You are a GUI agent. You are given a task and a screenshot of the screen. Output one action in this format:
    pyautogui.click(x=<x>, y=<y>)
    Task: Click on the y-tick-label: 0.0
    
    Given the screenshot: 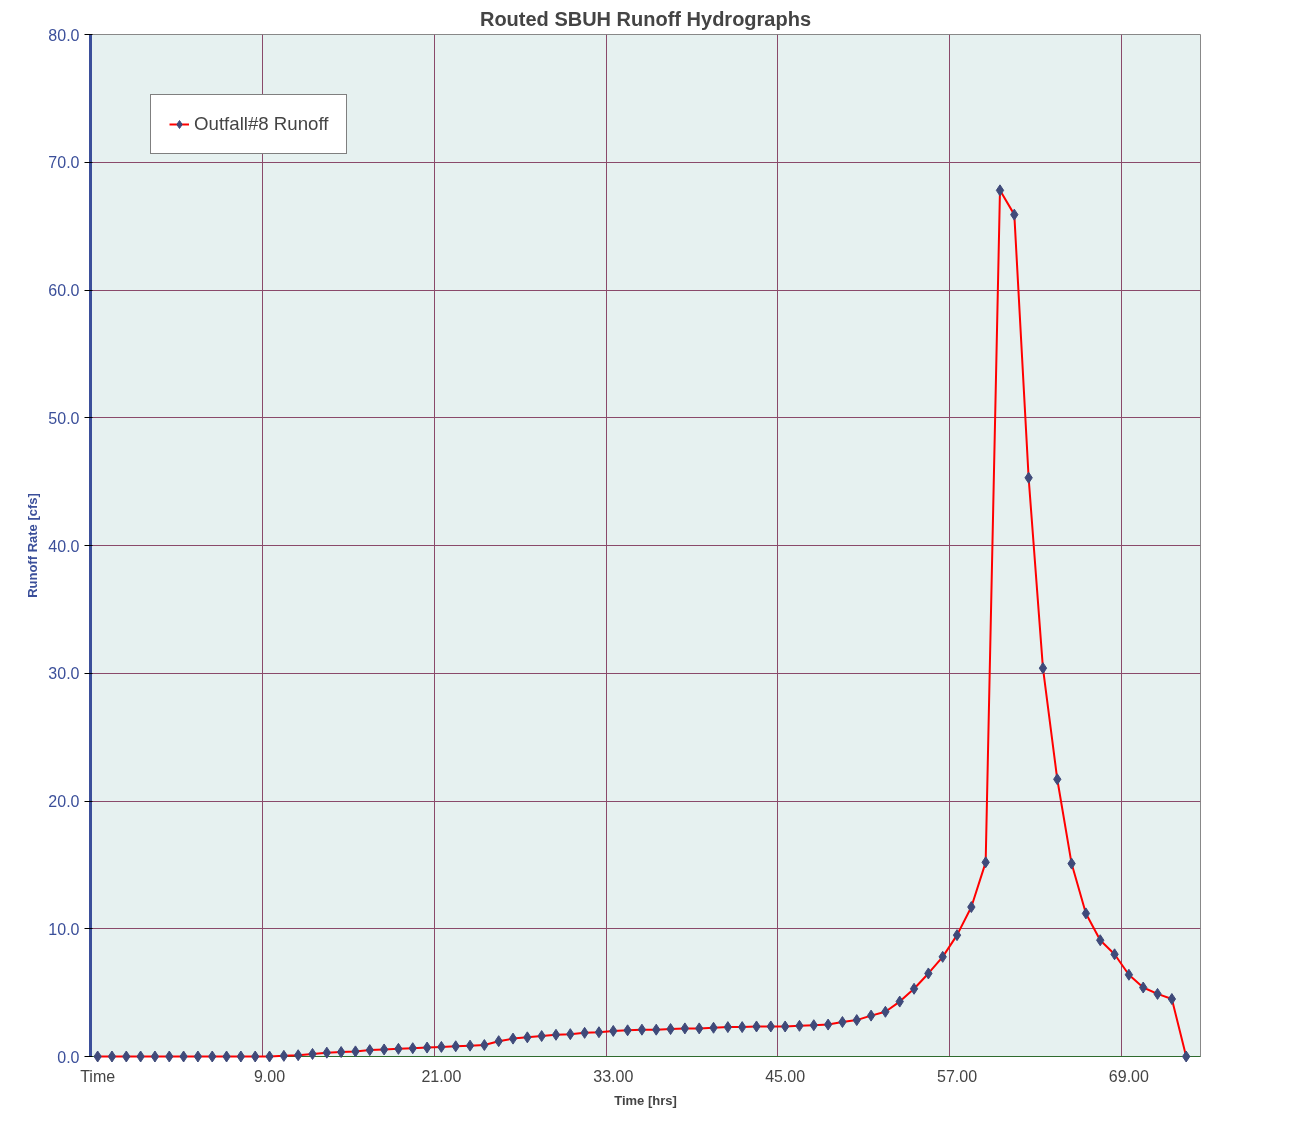 What is the action you would take?
    pyautogui.click(x=68, y=1057)
    